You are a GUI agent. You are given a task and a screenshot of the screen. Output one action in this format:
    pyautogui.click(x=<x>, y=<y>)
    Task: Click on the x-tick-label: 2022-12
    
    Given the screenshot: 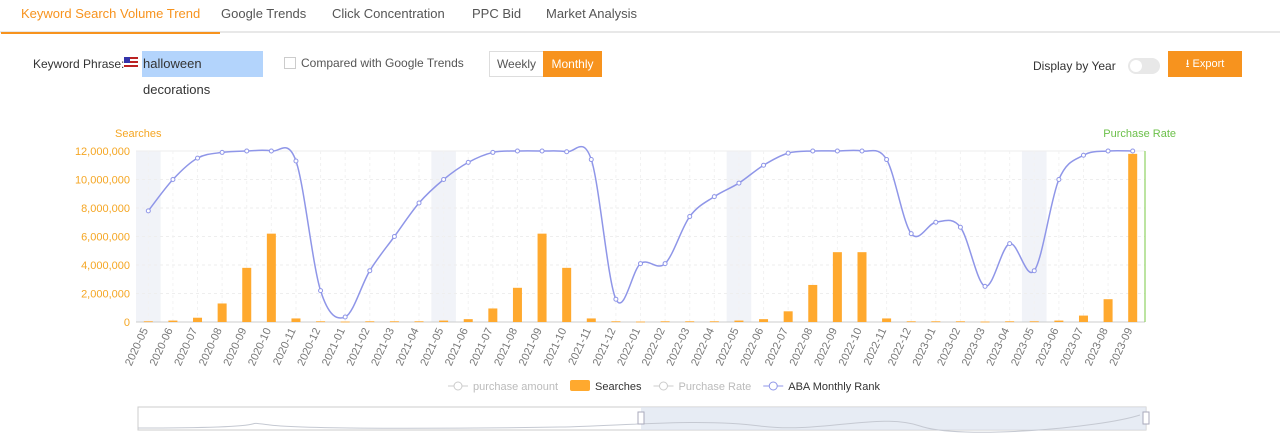 What is the action you would take?
    pyautogui.click(x=900, y=347)
    